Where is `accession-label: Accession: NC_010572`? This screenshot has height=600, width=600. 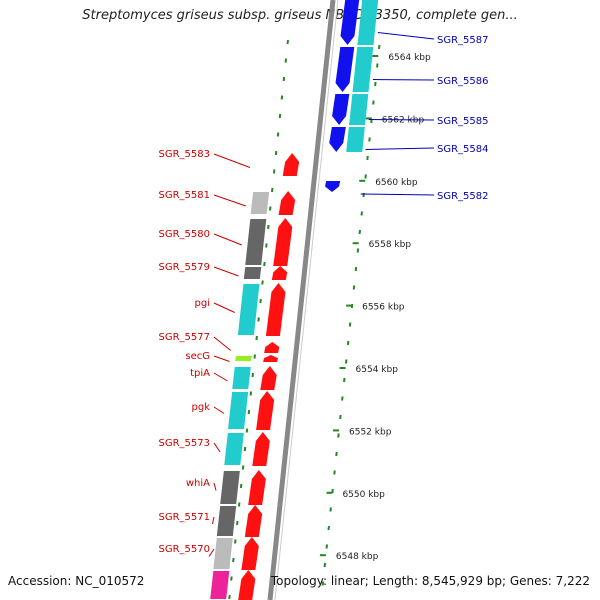
accession-label: Accession: NC_010572 is located at coordinates (76, 581).